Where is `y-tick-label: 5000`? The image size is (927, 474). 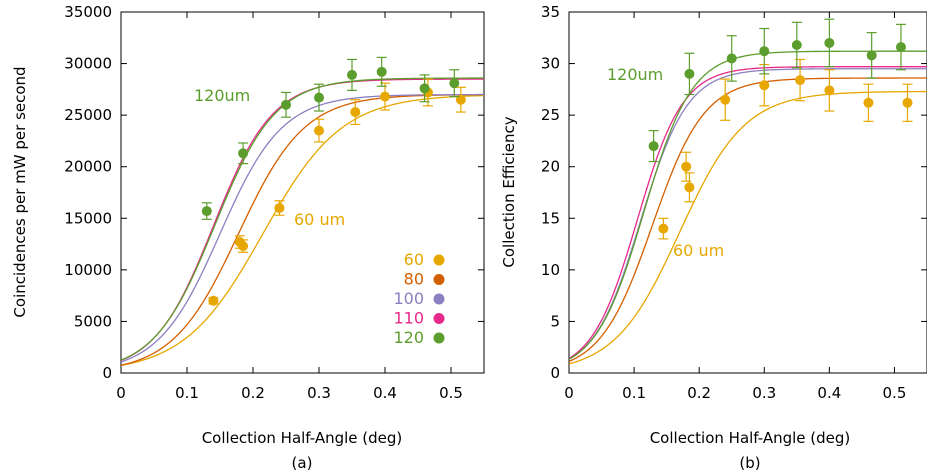 y-tick-label: 5000 is located at coordinates (93, 321).